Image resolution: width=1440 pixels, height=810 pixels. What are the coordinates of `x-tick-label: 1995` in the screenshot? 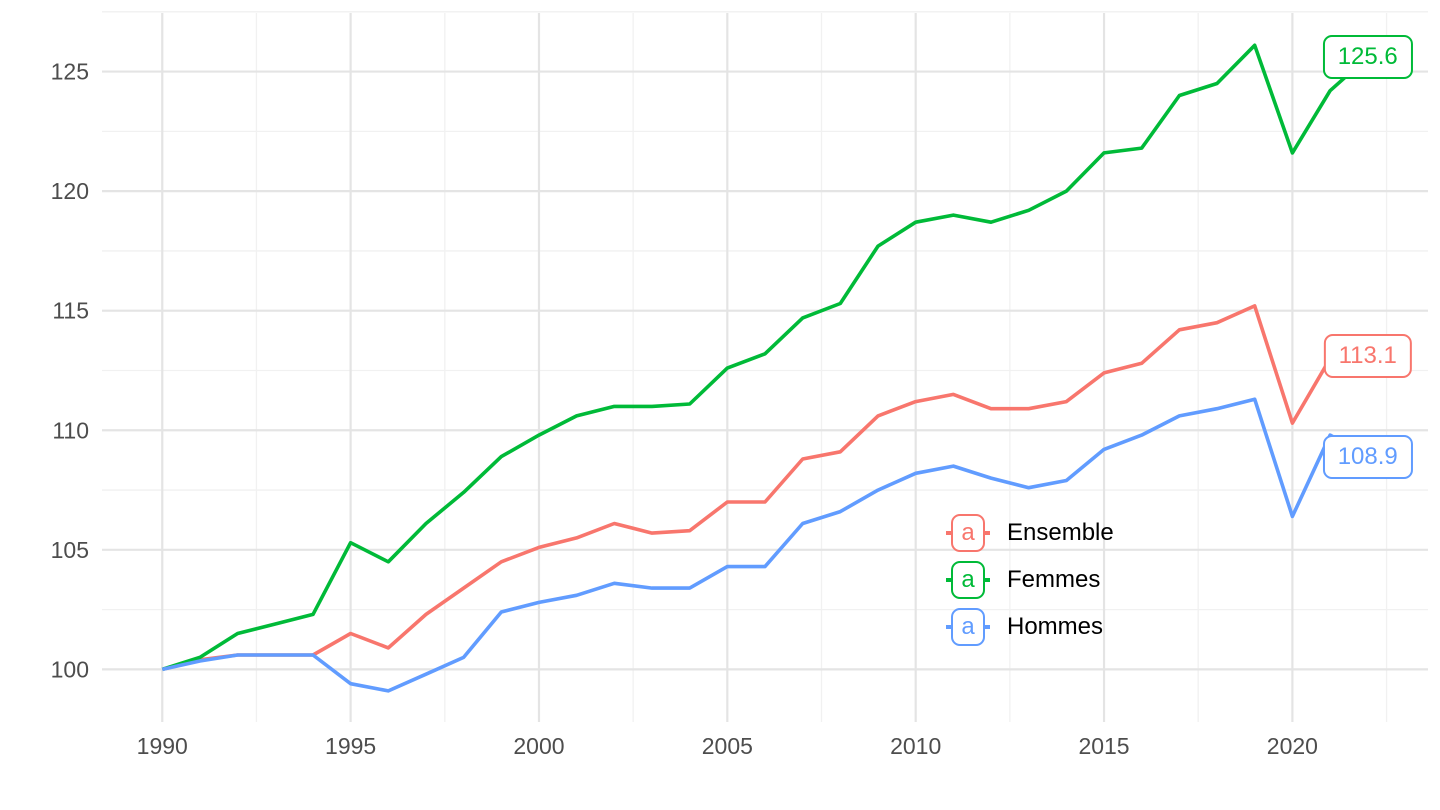 It's located at (350, 746).